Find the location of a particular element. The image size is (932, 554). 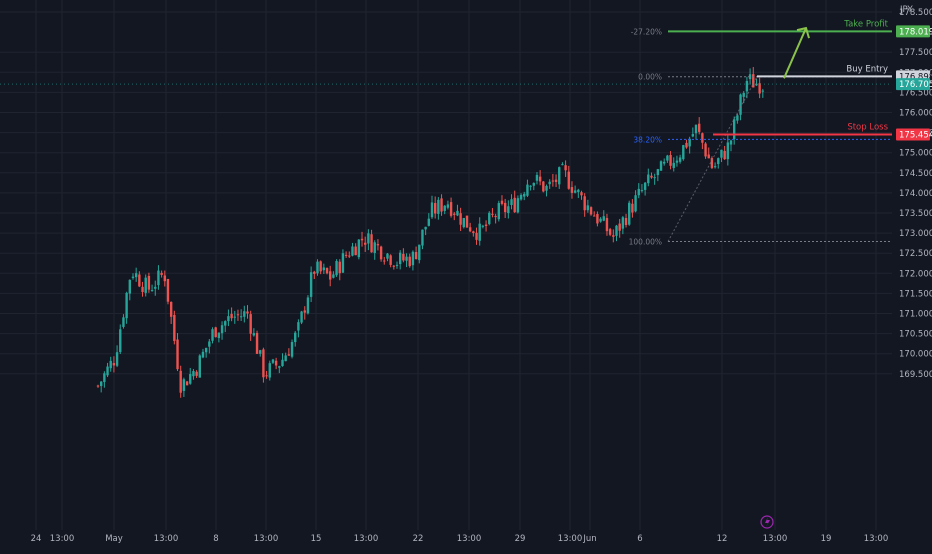

fib-level-label: 38.20% is located at coordinates (647, 139).